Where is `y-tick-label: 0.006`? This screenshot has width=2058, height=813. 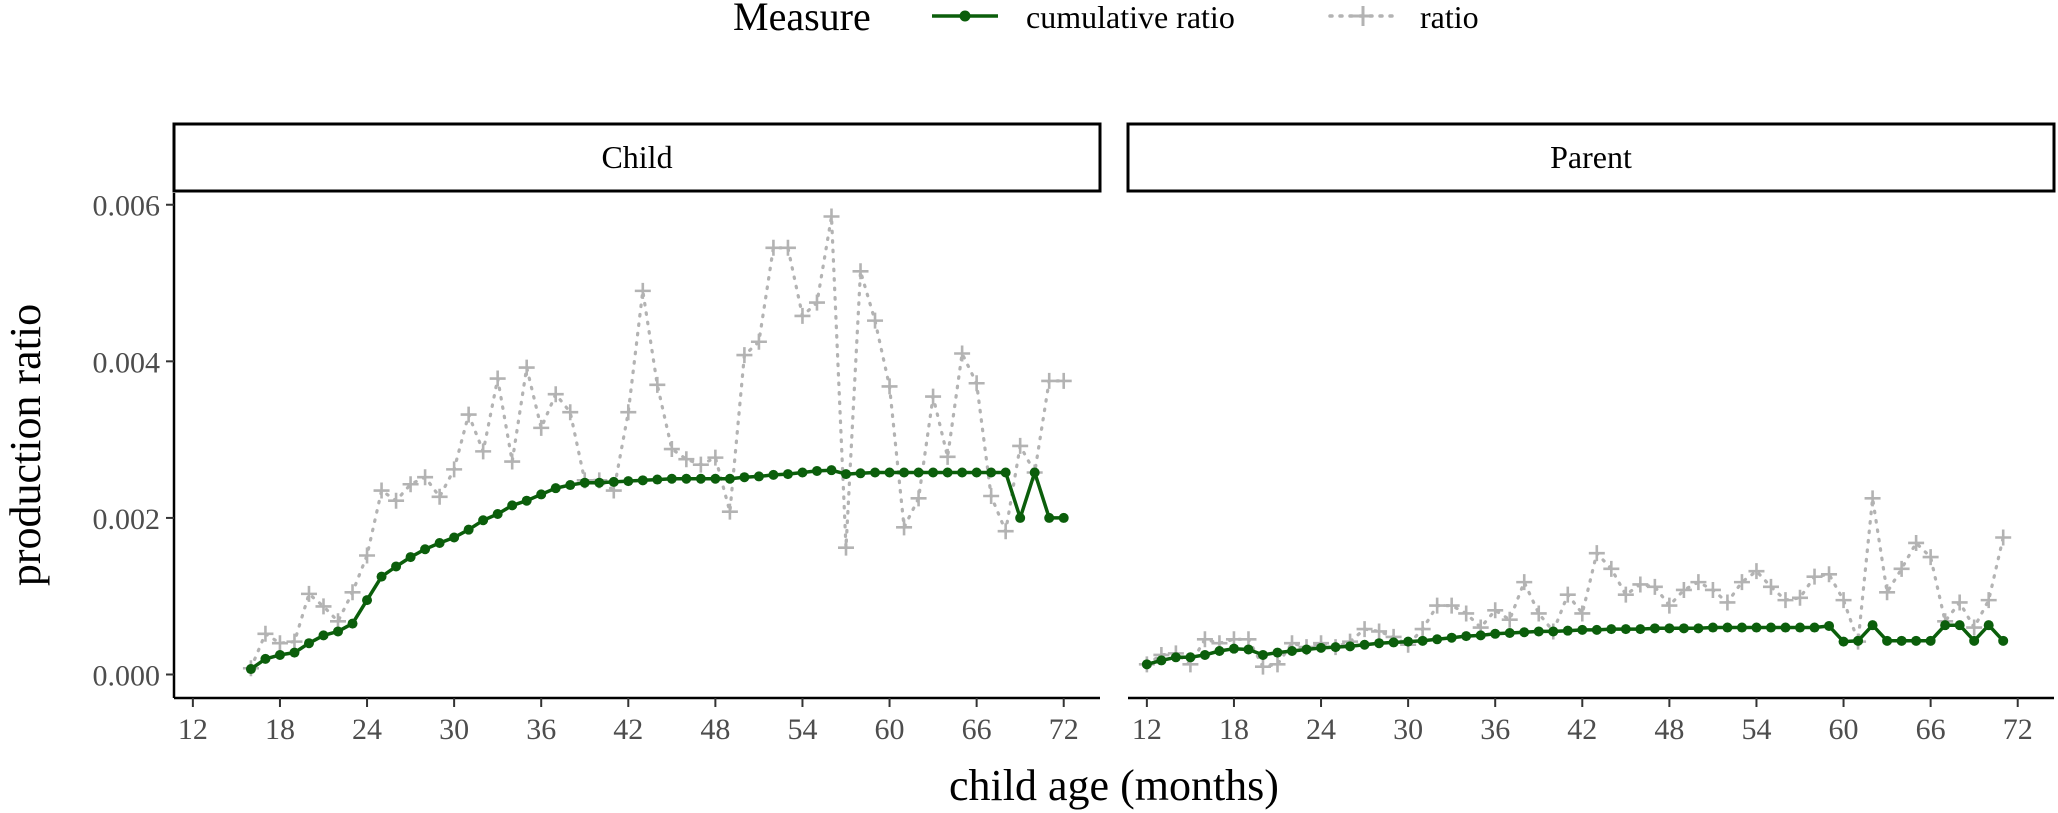 y-tick-label: 0.006 is located at coordinates (127, 206).